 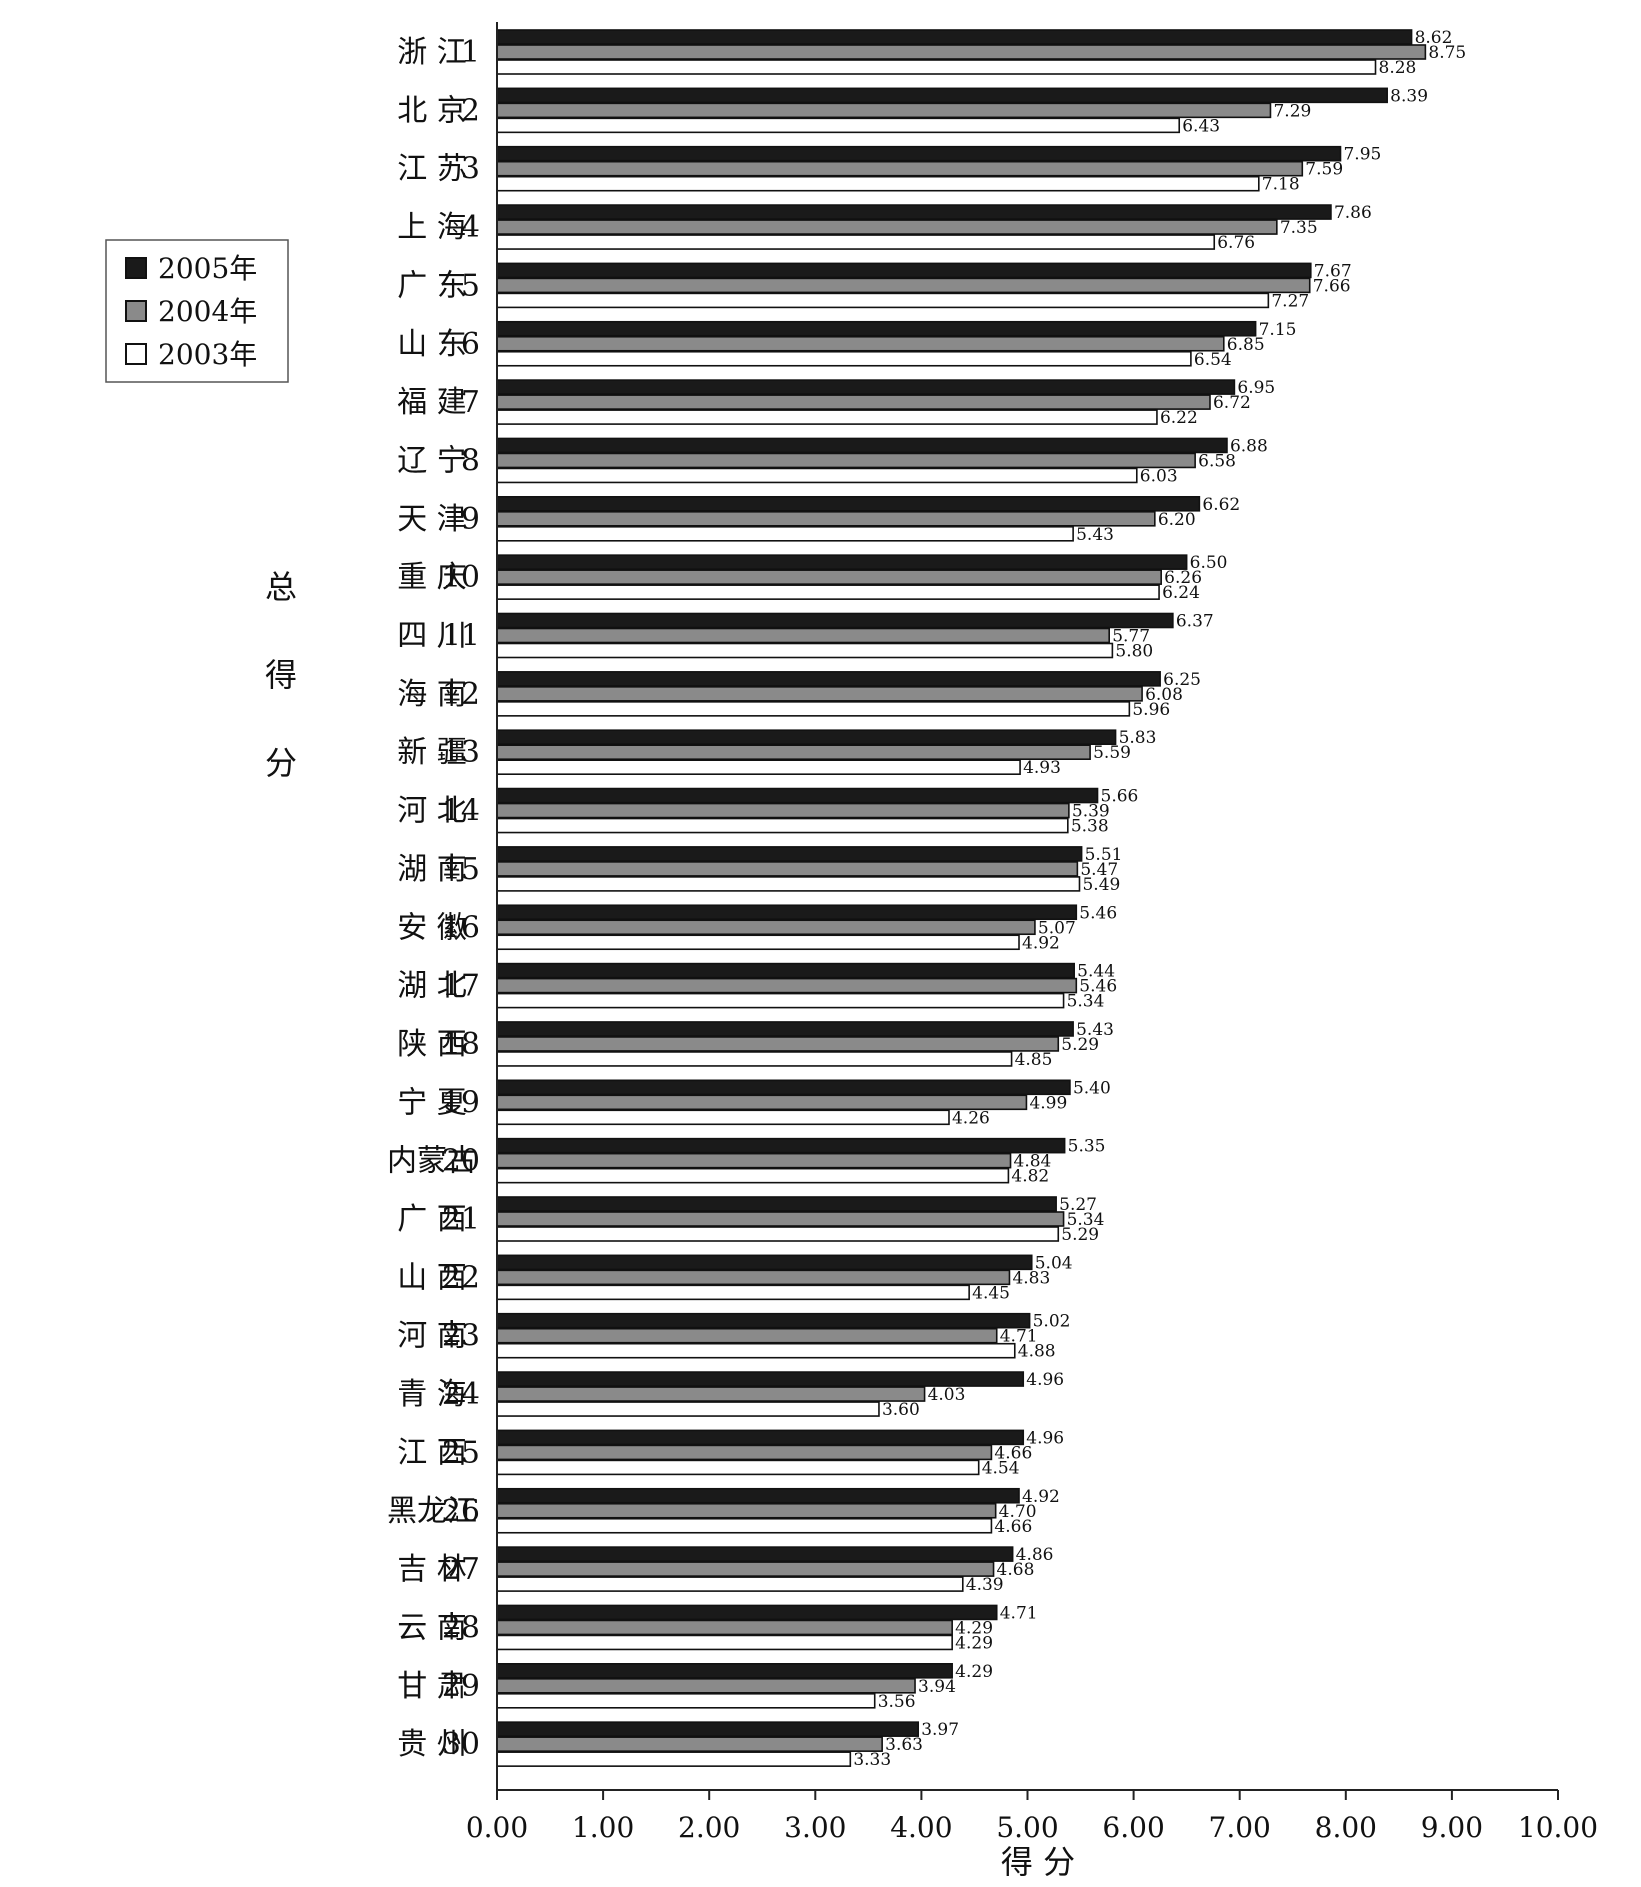 What do you see at coordinates (432, 869) in the screenshot?
I see `category-name: 湖 南` at bounding box center [432, 869].